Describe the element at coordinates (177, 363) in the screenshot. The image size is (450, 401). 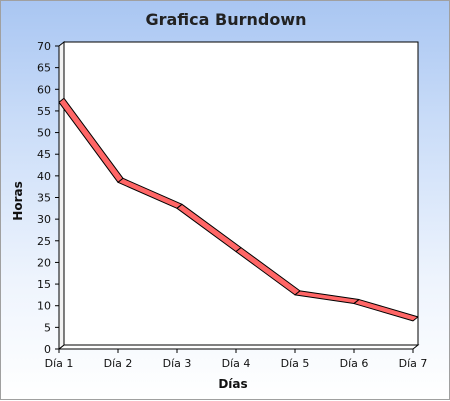
I see `x-tick-label: Día 3` at that location.